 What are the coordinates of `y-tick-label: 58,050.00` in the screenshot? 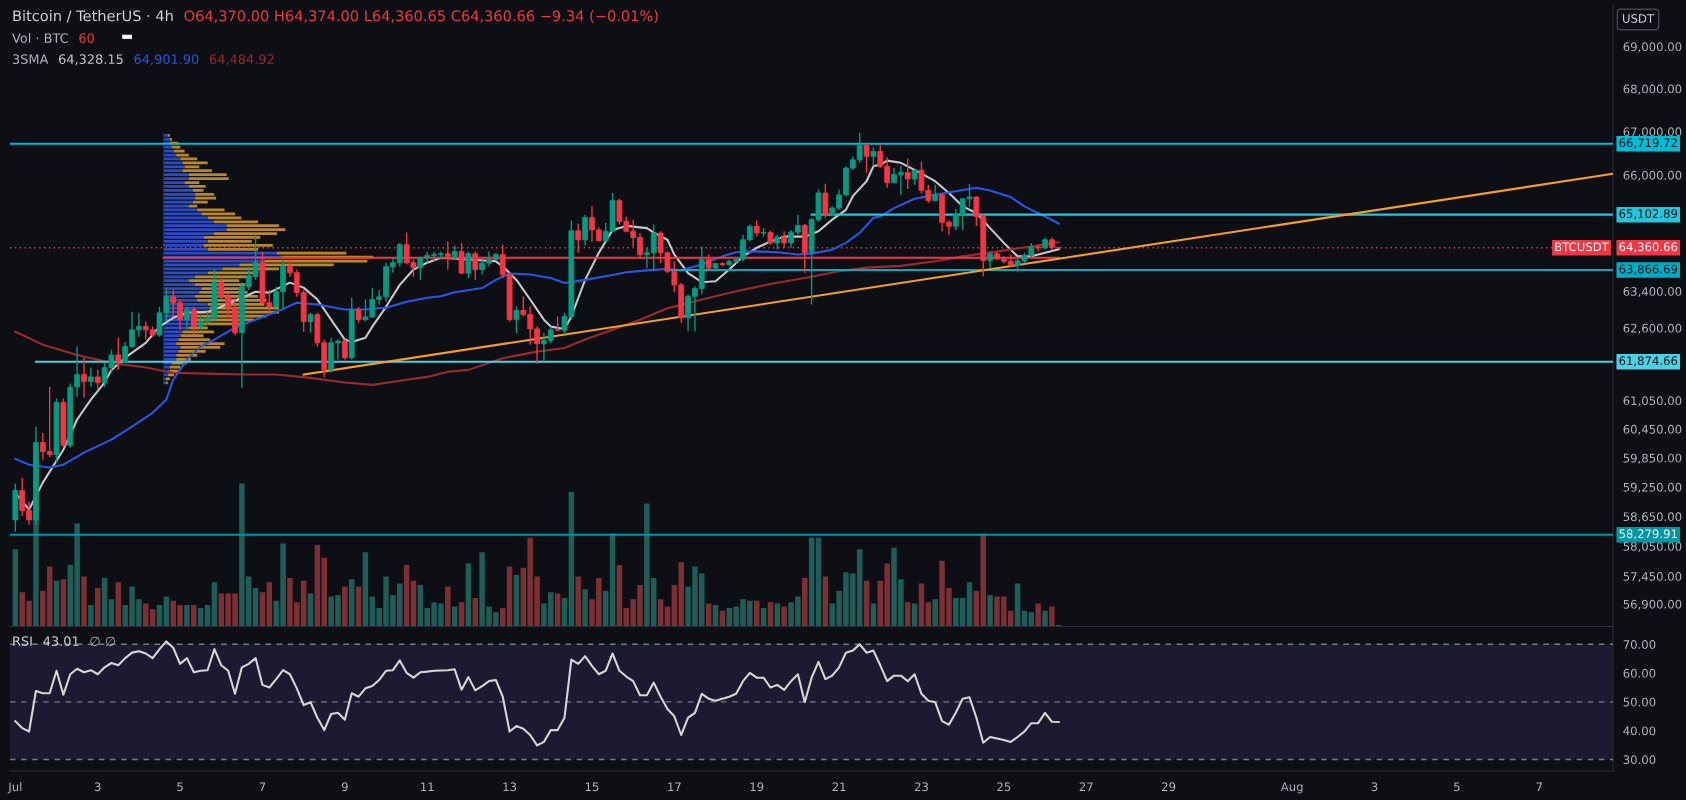 It's located at (1652, 546).